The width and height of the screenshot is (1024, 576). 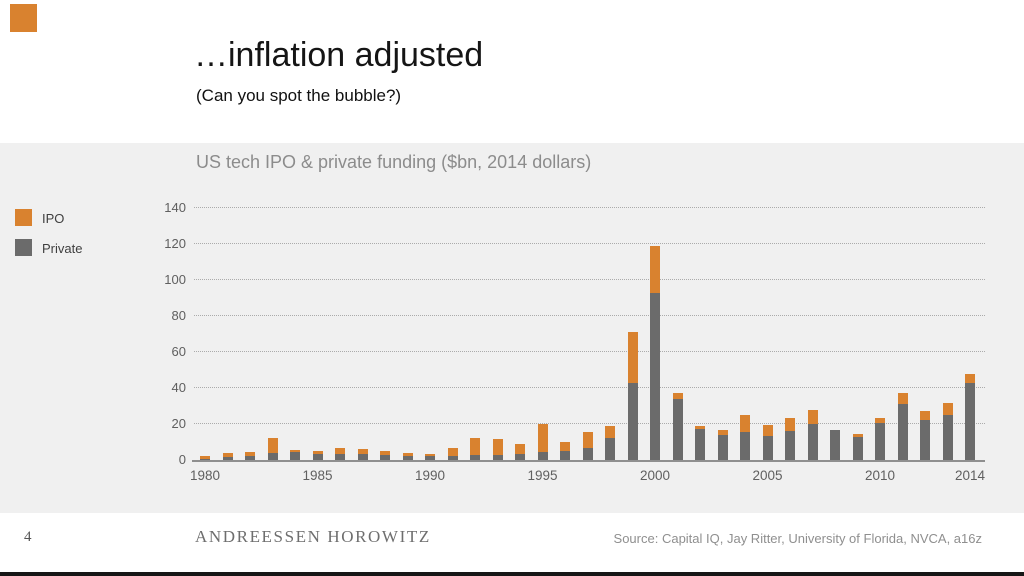 I want to click on bar-2009, so click(x=857, y=446).